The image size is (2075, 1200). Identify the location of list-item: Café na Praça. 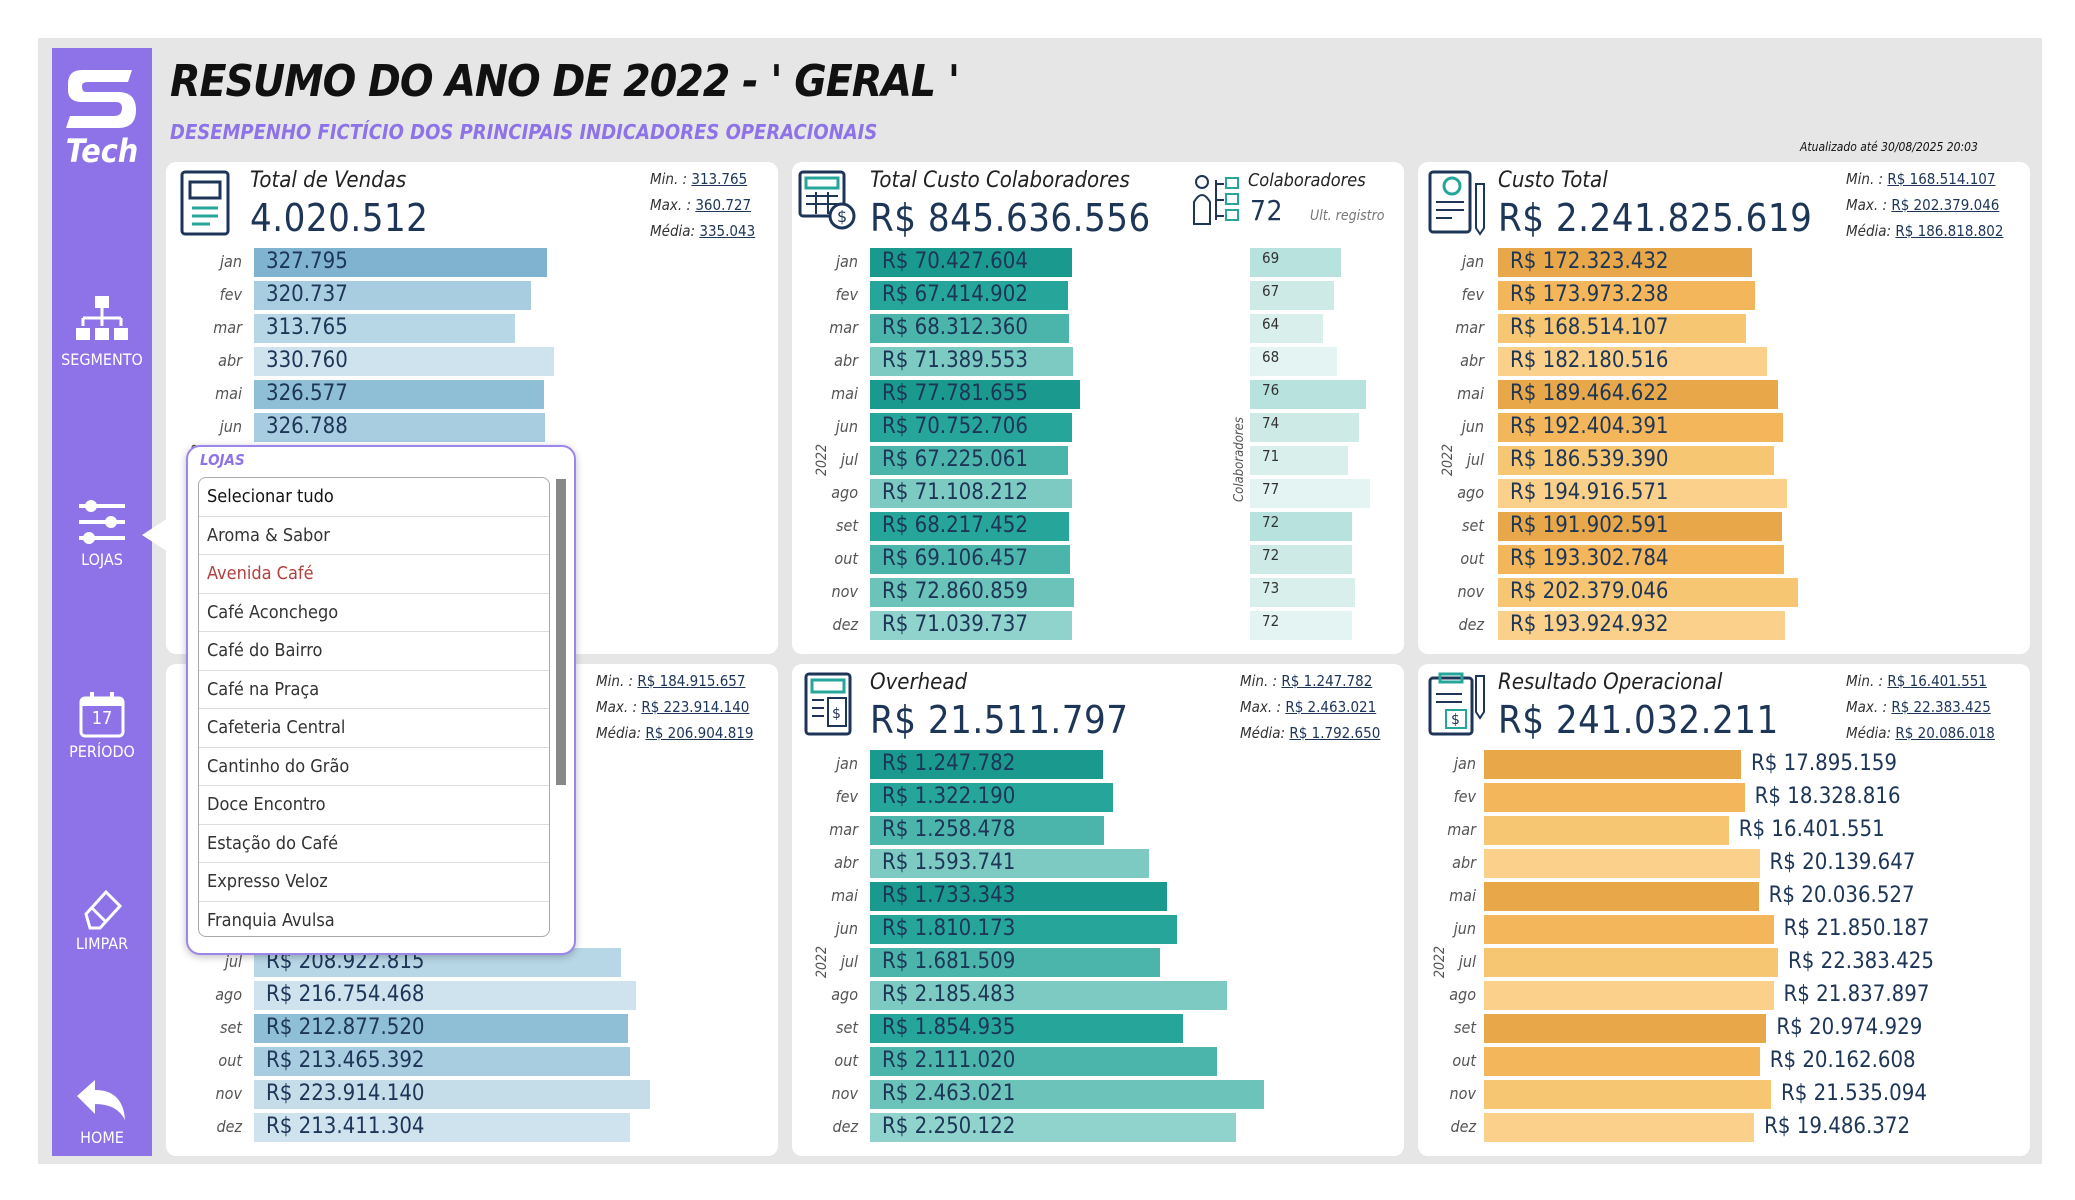
(374, 690).